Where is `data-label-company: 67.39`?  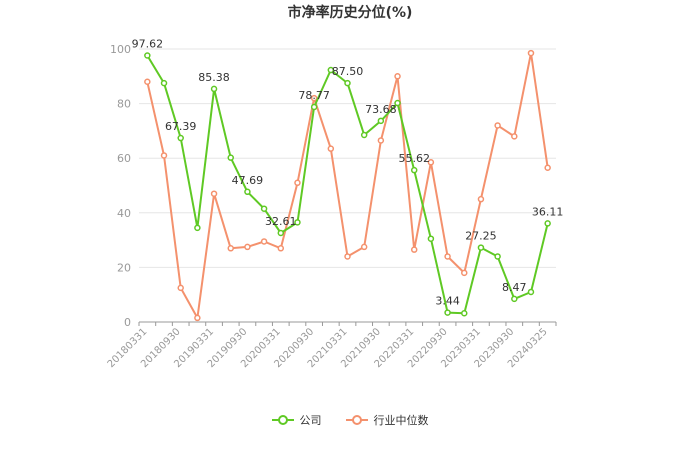
data-label-company: 67.39 is located at coordinates (181, 126).